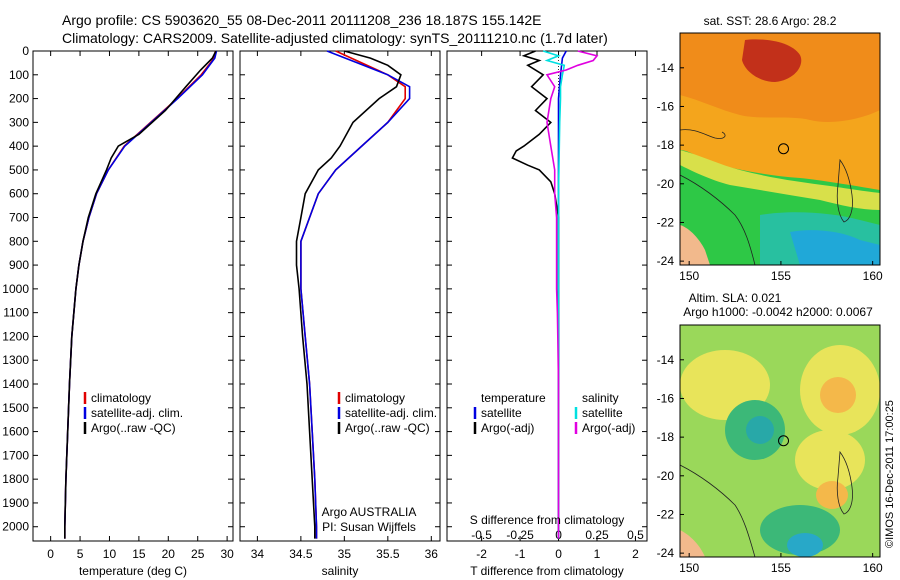 This screenshot has height=580, width=900. I want to click on legend-s-satellite: satellite, so click(602, 413).